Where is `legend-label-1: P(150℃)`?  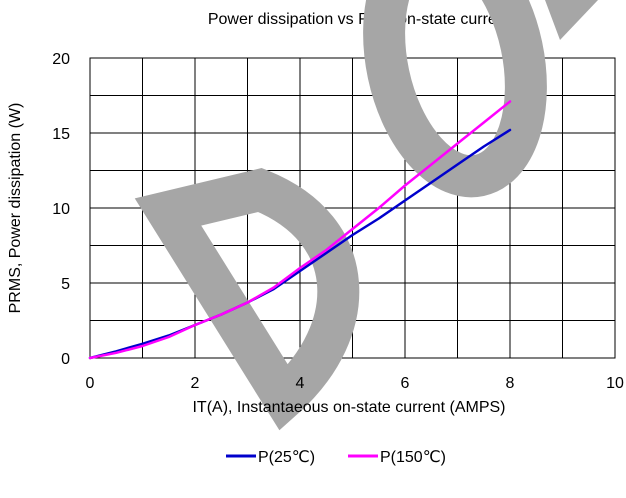 legend-label-1: P(150℃) is located at coordinates (413, 457).